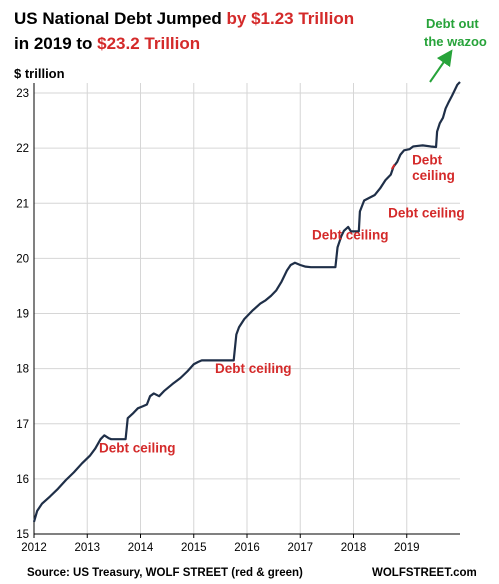  I want to click on x-tick-label: 2012, so click(34, 548).